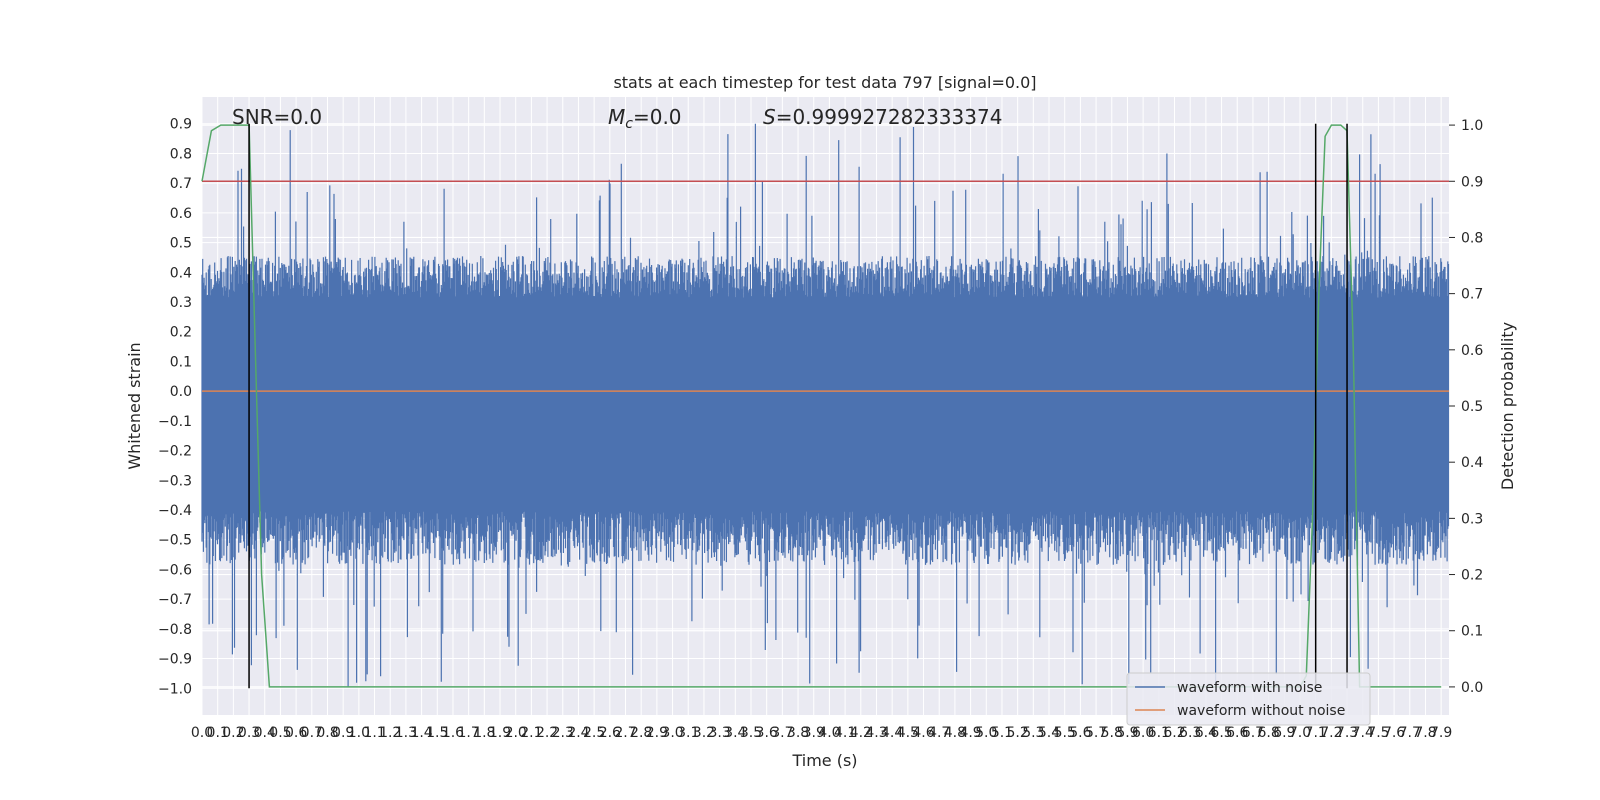 This screenshot has width=1600, height=800. What do you see at coordinates (359, 733) in the screenshot?
I see `x-tick-label: 1.0` at bounding box center [359, 733].